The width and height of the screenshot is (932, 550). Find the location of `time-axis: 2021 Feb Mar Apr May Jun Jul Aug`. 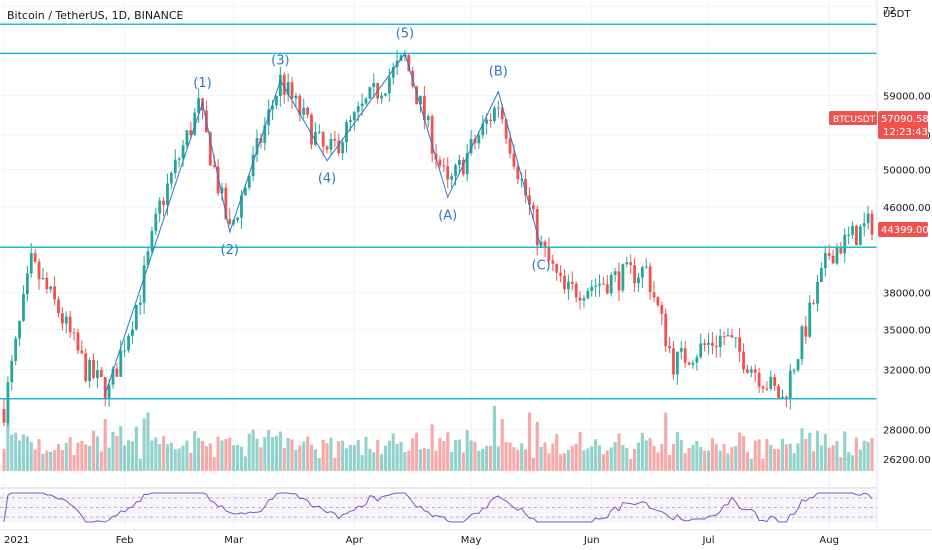

time-axis: 2021 Feb Mar Apr May Jun Jul Aug is located at coordinates (466, 537).